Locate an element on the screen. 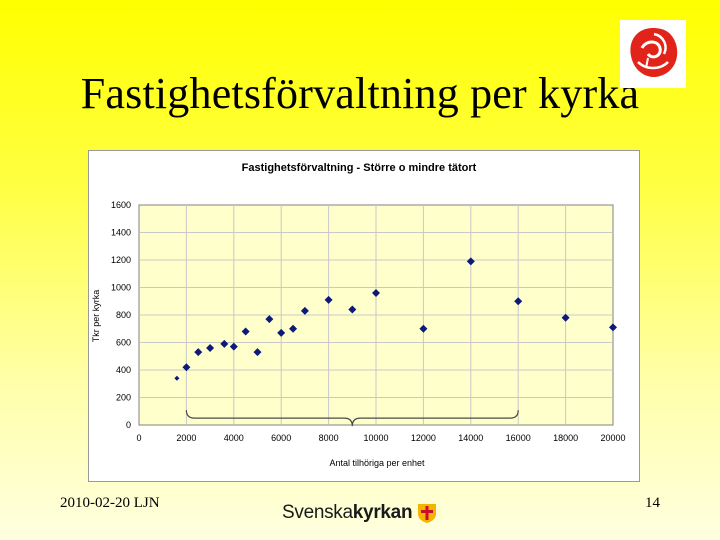 This screenshot has height=540, width=720. x-tick-label: 6000 is located at coordinates (281, 438).